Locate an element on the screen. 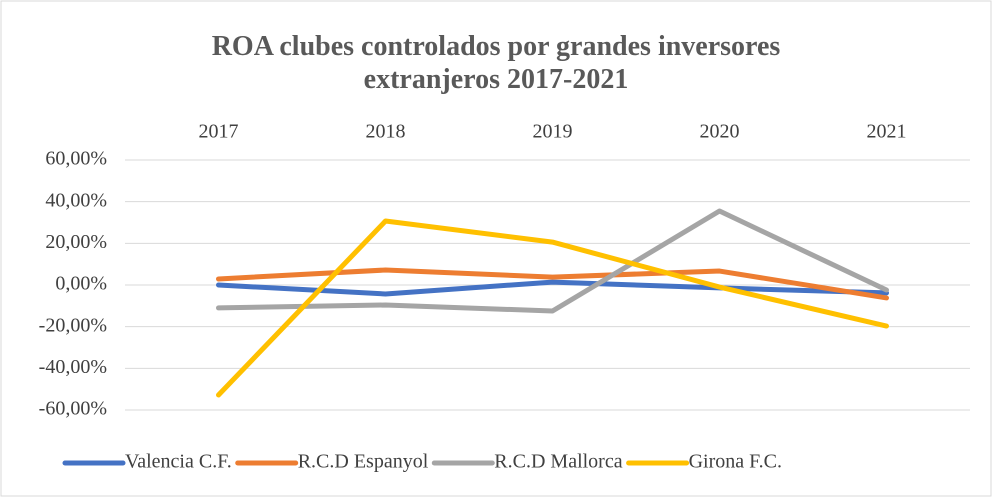  y-tick-label: 20,00% is located at coordinates (76, 242).